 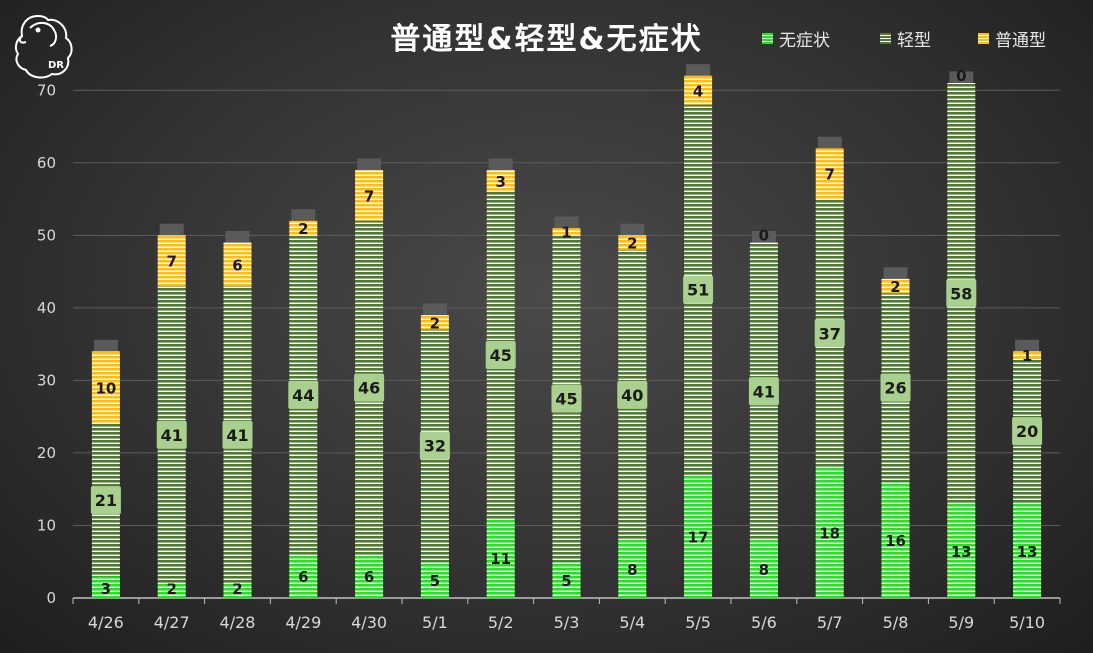 What do you see at coordinates (796, 38) in the screenshot?
I see `legend-item: 无症状` at bounding box center [796, 38].